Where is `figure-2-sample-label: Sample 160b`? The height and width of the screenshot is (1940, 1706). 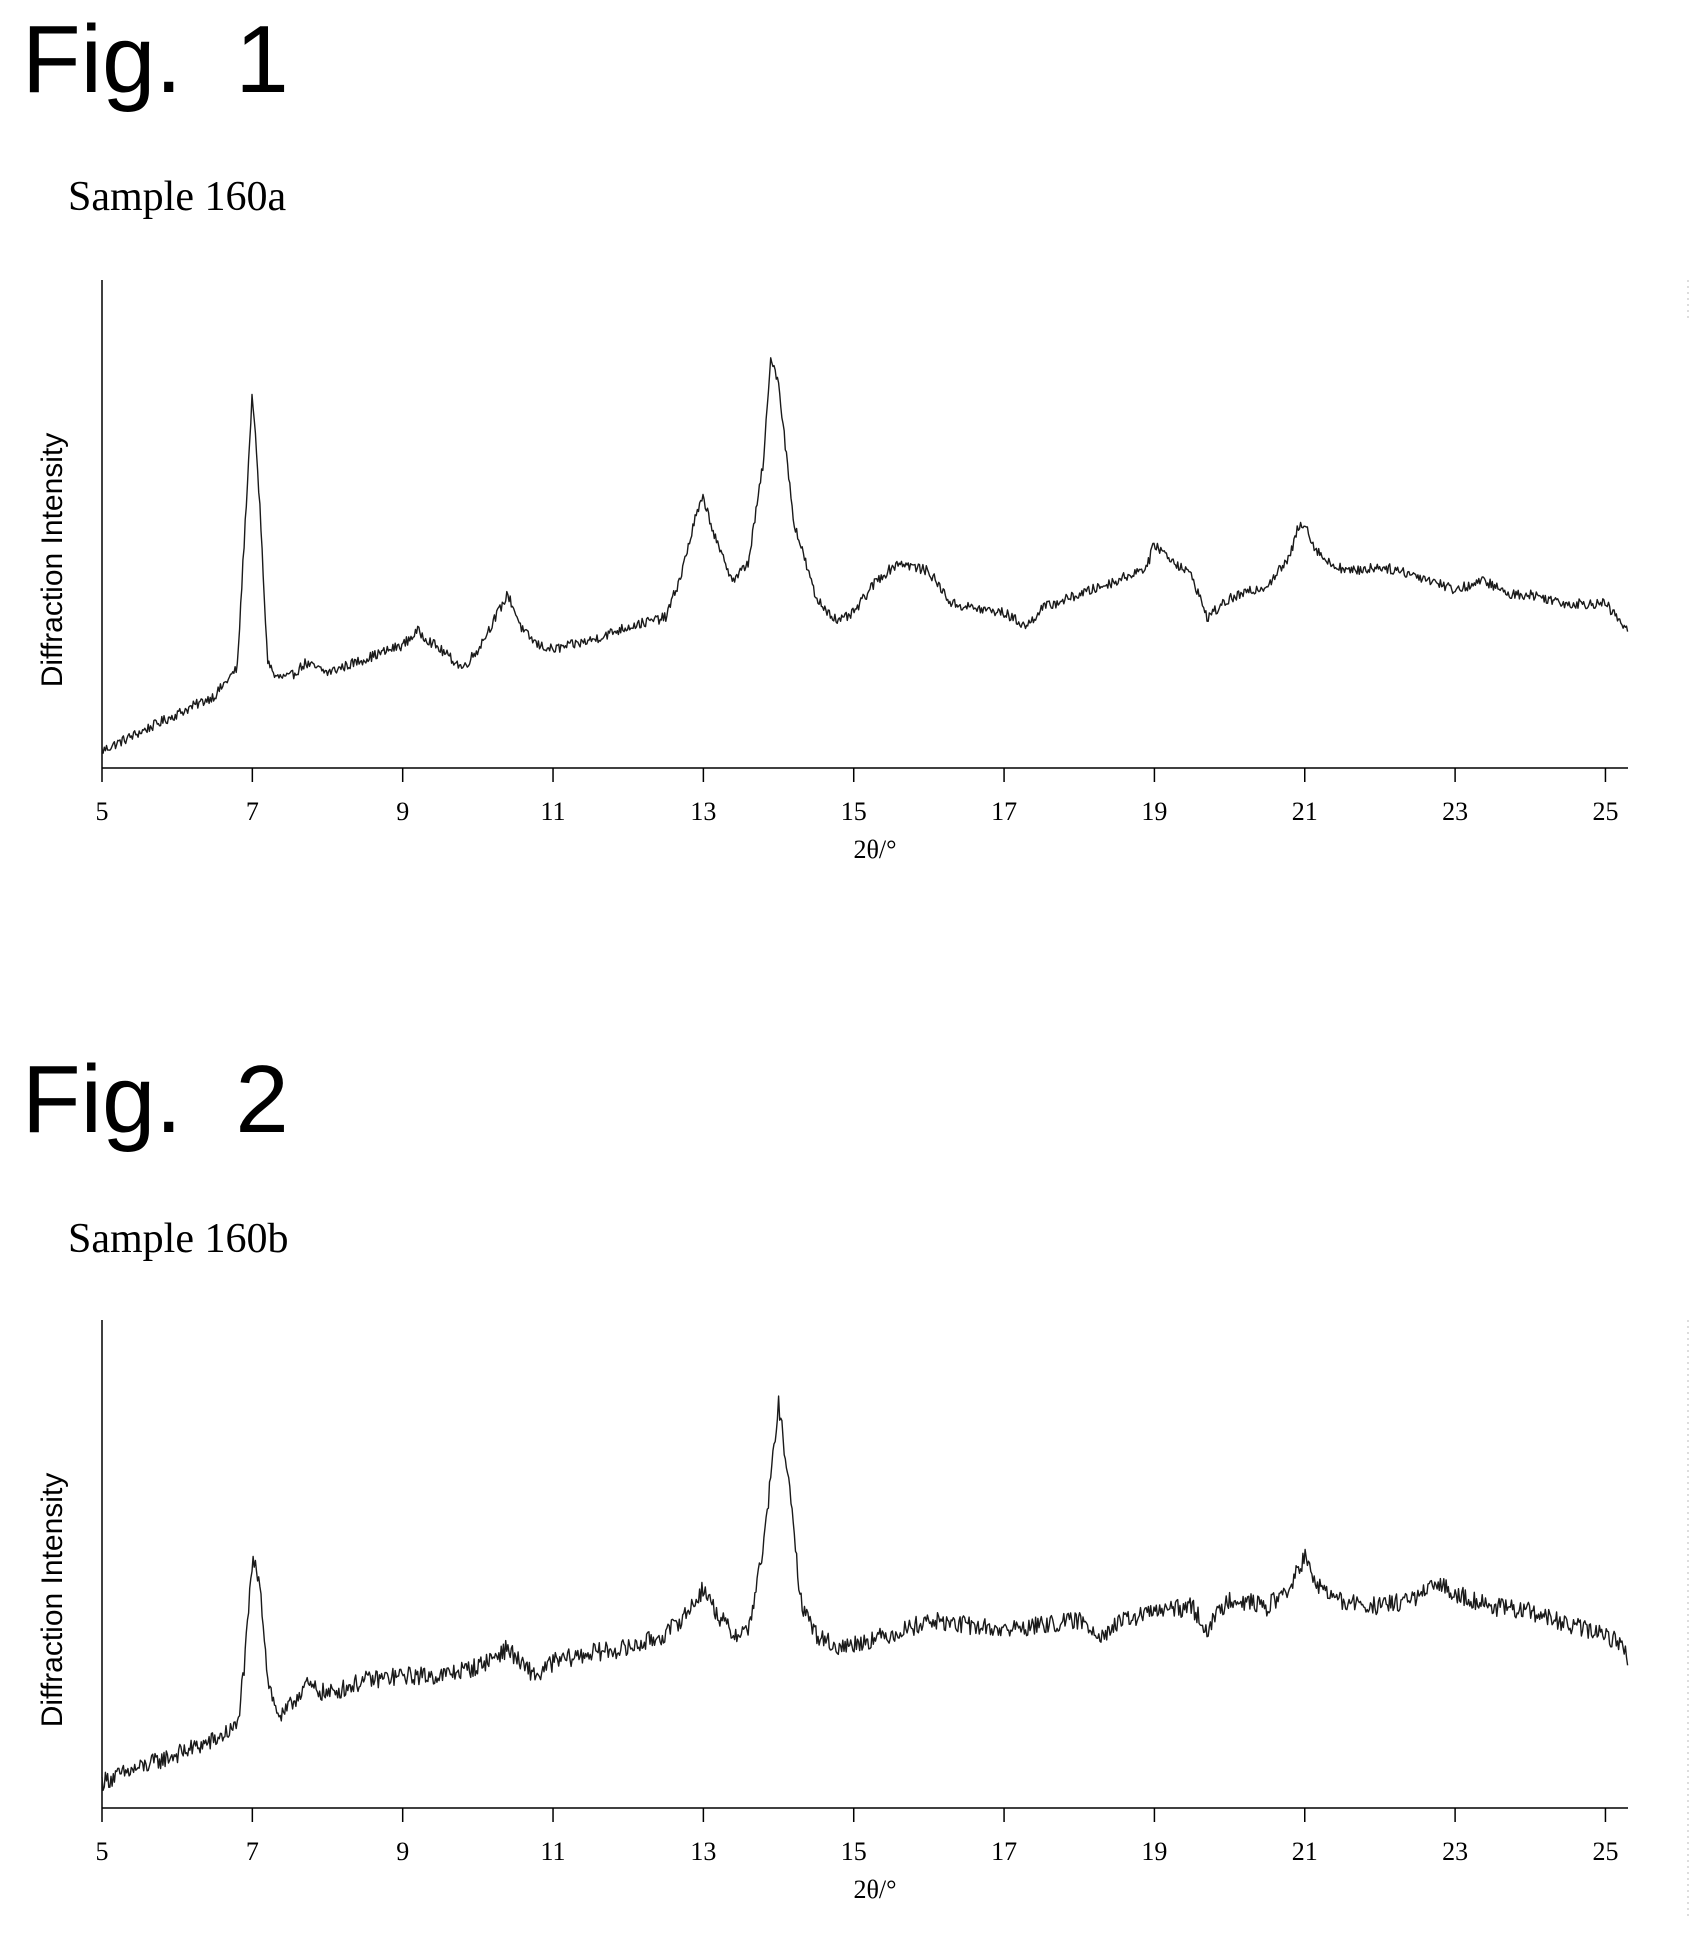
figure-2-sample-label: Sample 160b is located at coordinates (178, 1239).